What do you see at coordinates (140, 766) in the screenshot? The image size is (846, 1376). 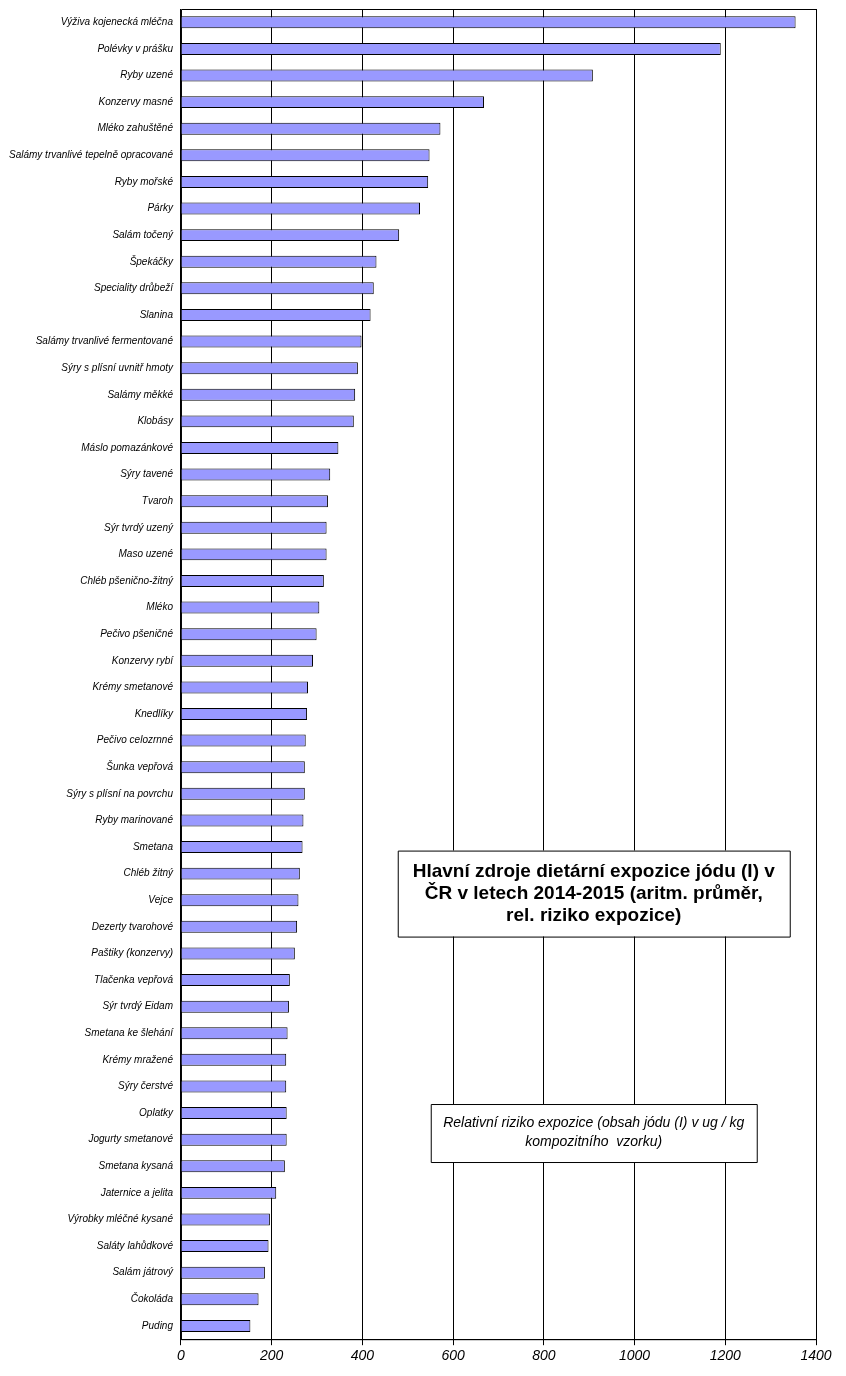 I see `y-tick-label: Šunka vepřová` at bounding box center [140, 766].